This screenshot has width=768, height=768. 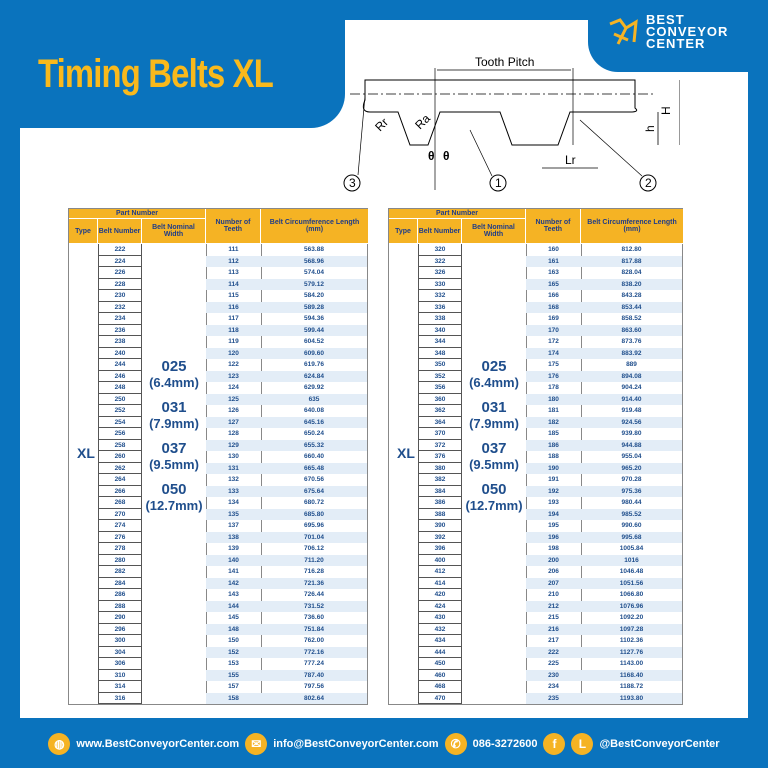 What do you see at coordinates (554, 744) in the screenshot?
I see `facebook-icon: f` at bounding box center [554, 744].